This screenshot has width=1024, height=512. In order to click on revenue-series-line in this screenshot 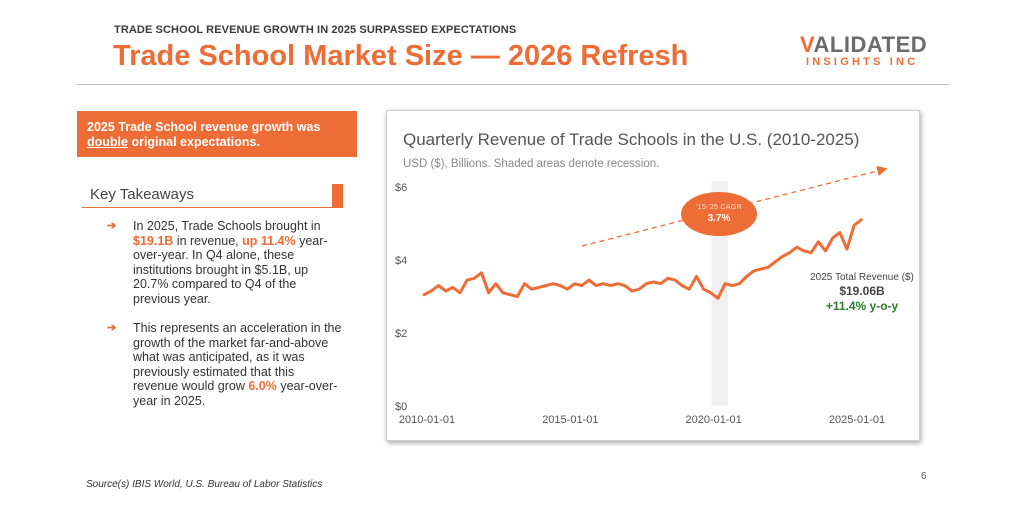, I will do `click(642, 259)`.